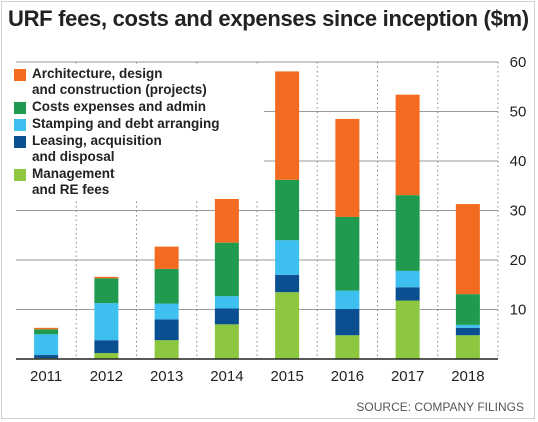  Describe the element at coordinates (518, 112) in the screenshot. I see `y-tick-label: 50` at that location.